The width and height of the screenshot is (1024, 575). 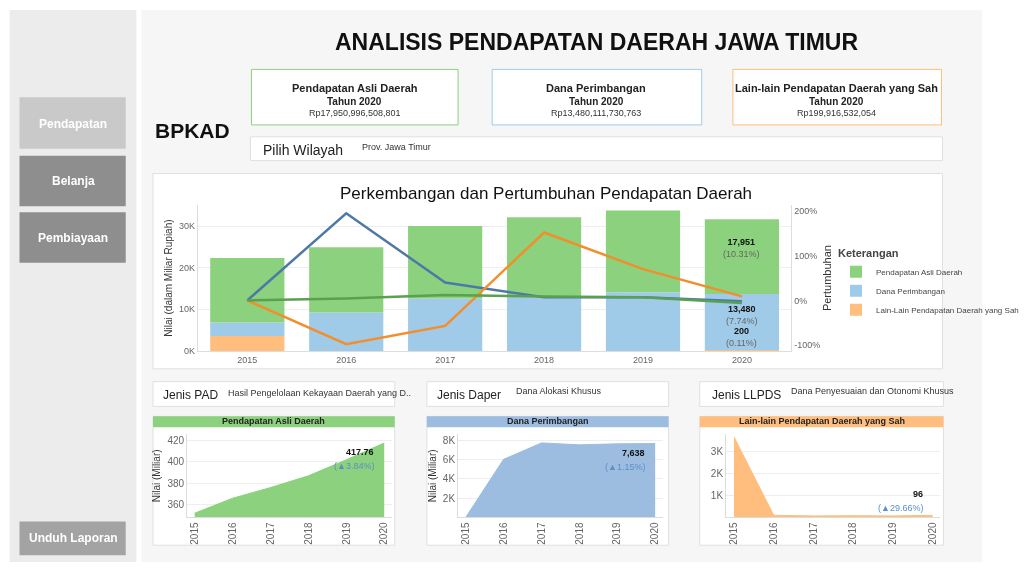 I want to click on chart-title: Dana Perimbangan, so click(x=548, y=421).